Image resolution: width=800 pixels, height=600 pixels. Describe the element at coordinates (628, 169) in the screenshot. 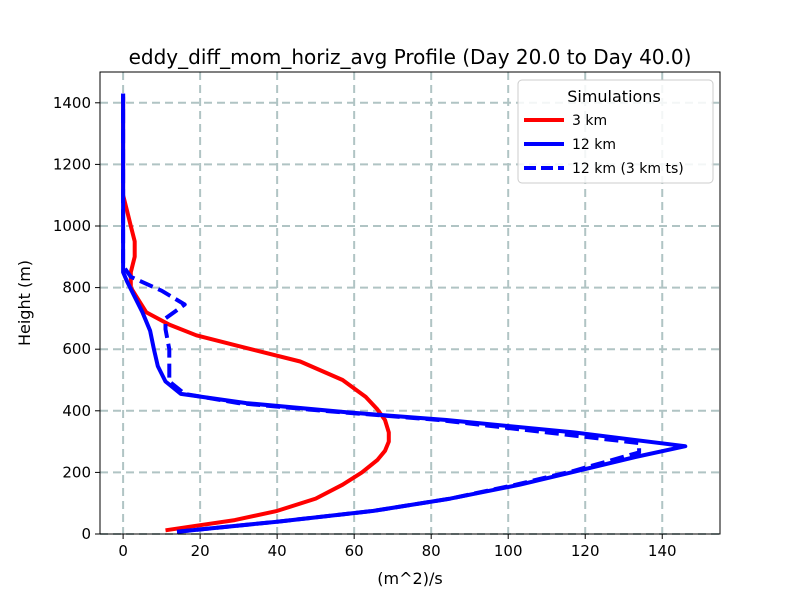

I see `legend-label-12km-3kmts: 12 km (3 km ts)` at that location.